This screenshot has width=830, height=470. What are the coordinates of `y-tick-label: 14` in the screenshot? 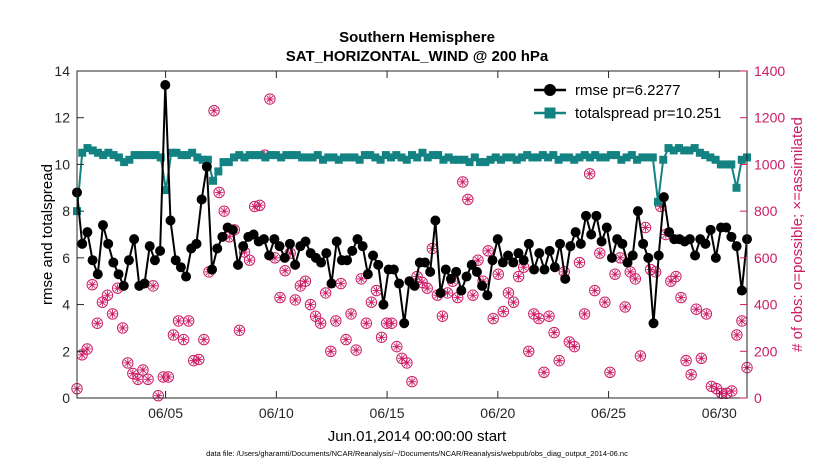 It's located at (62, 71).